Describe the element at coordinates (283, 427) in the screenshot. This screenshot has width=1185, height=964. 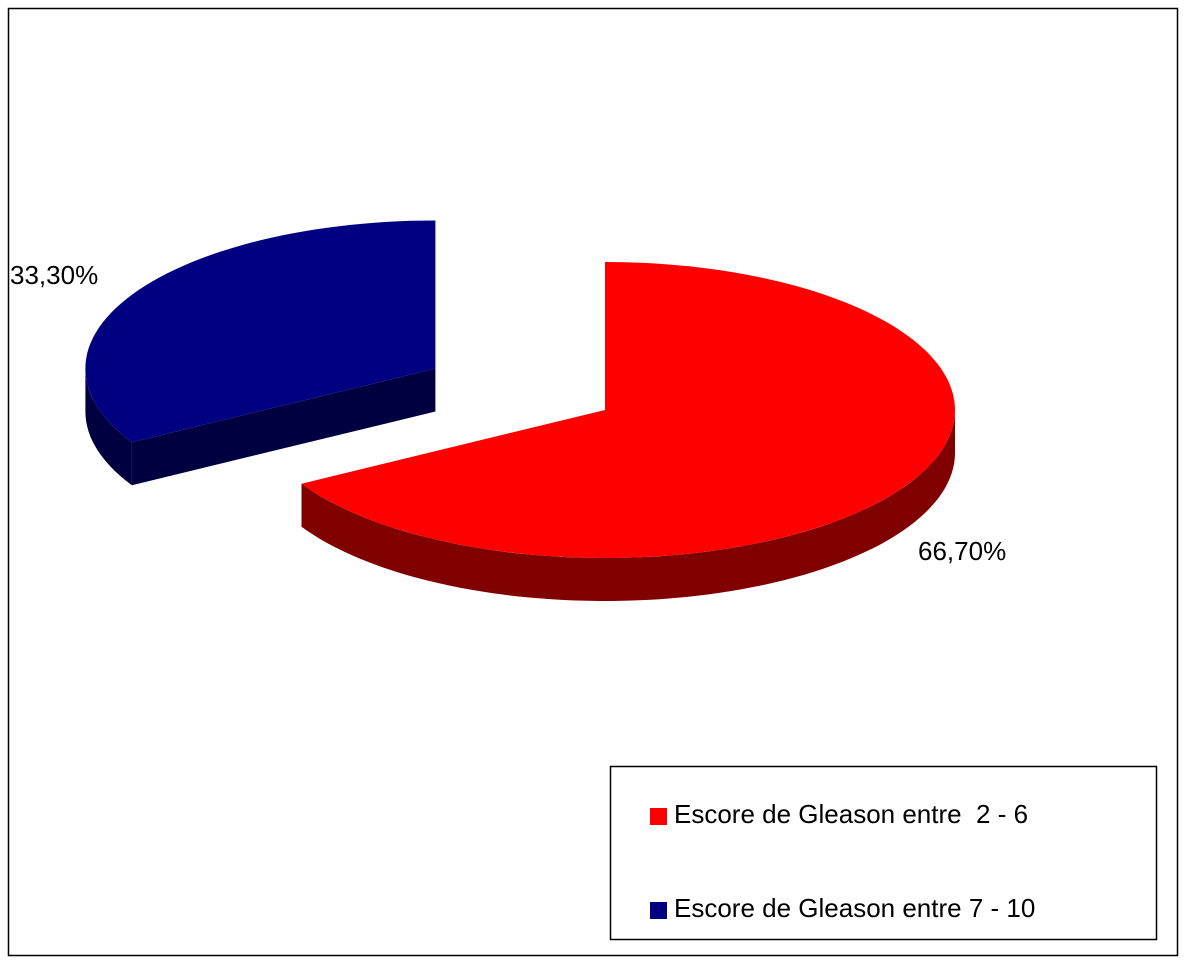
I see `slice-side` at that location.